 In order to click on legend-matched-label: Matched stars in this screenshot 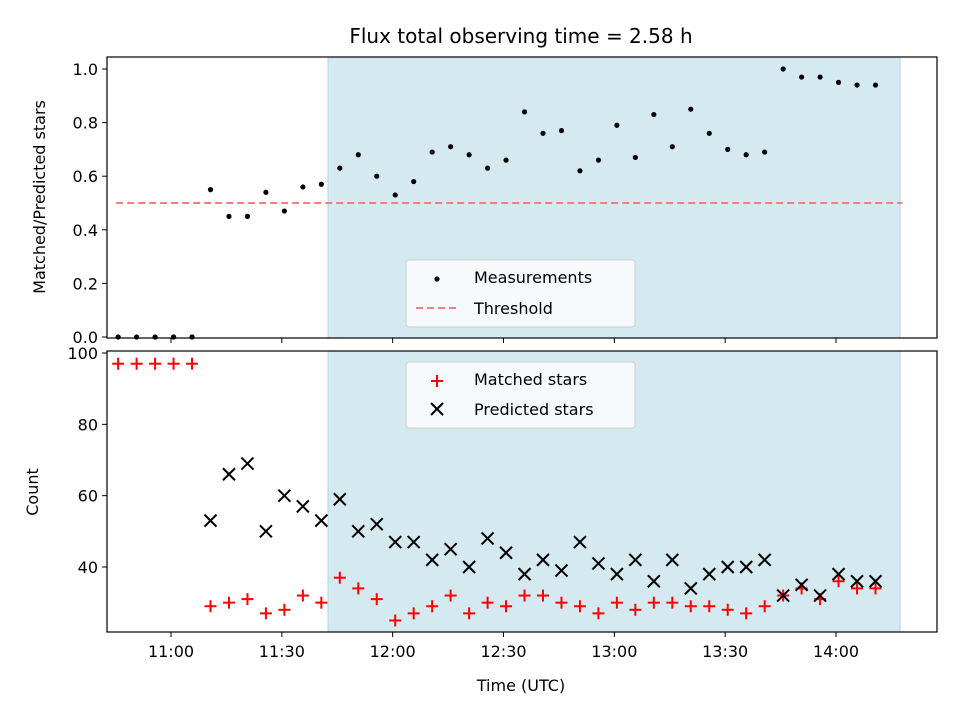, I will do `click(530, 379)`.